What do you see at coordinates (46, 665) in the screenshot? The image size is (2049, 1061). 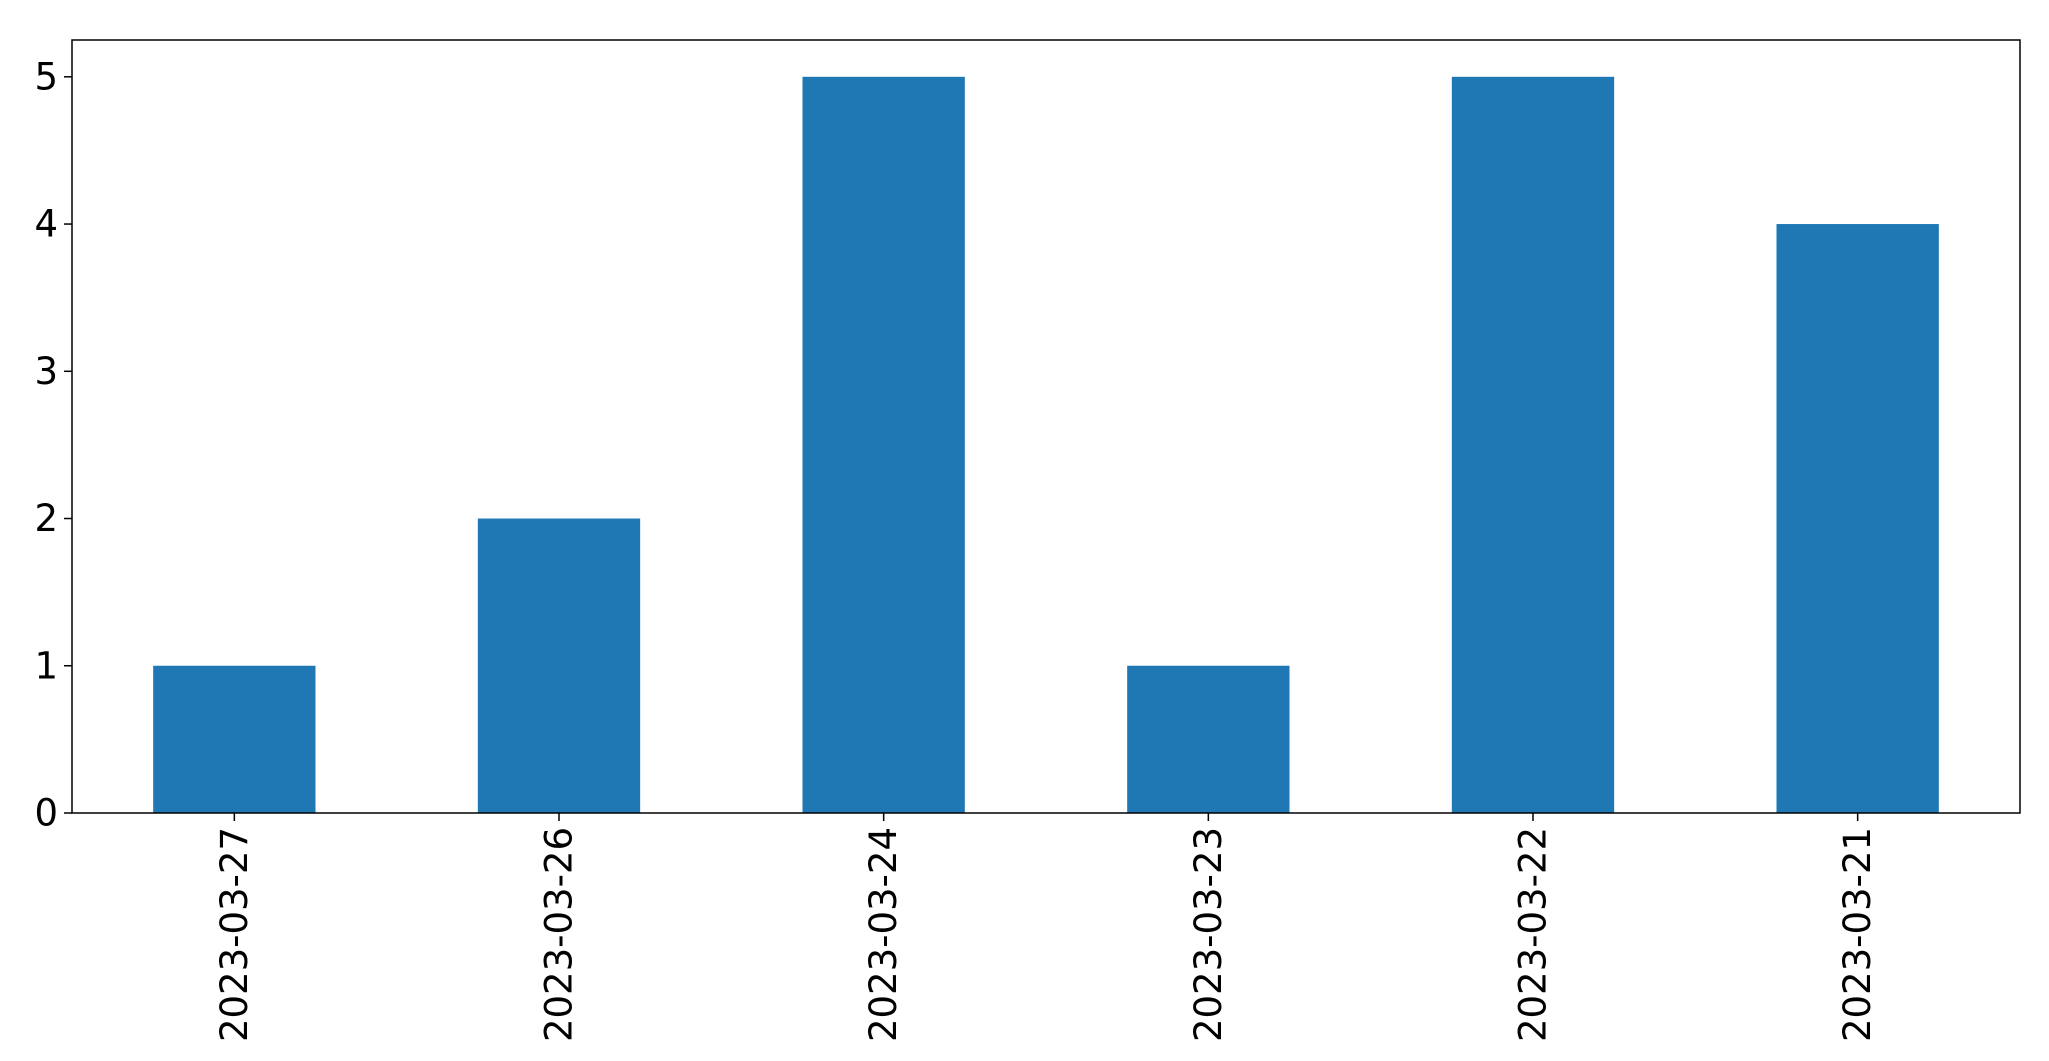 I see `y-tick-label: 1` at bounding box center [46, 665].